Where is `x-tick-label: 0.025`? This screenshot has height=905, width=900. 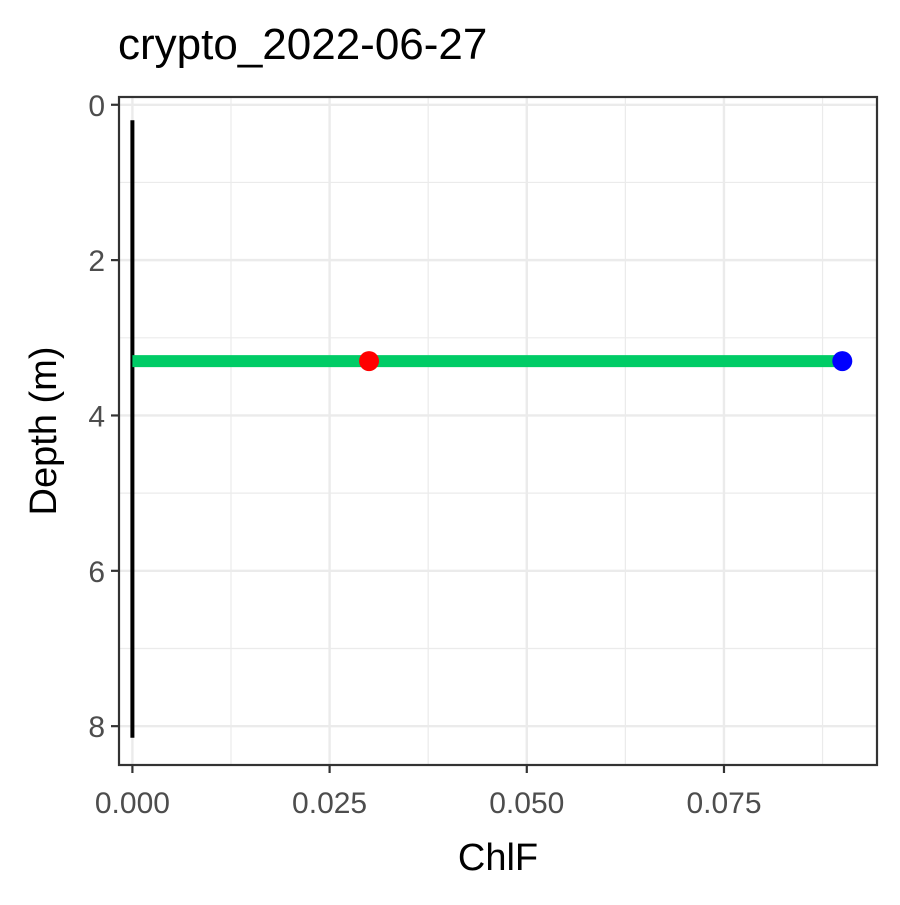
x-tick-label: 0.025 is located at coordinates (329, 803).